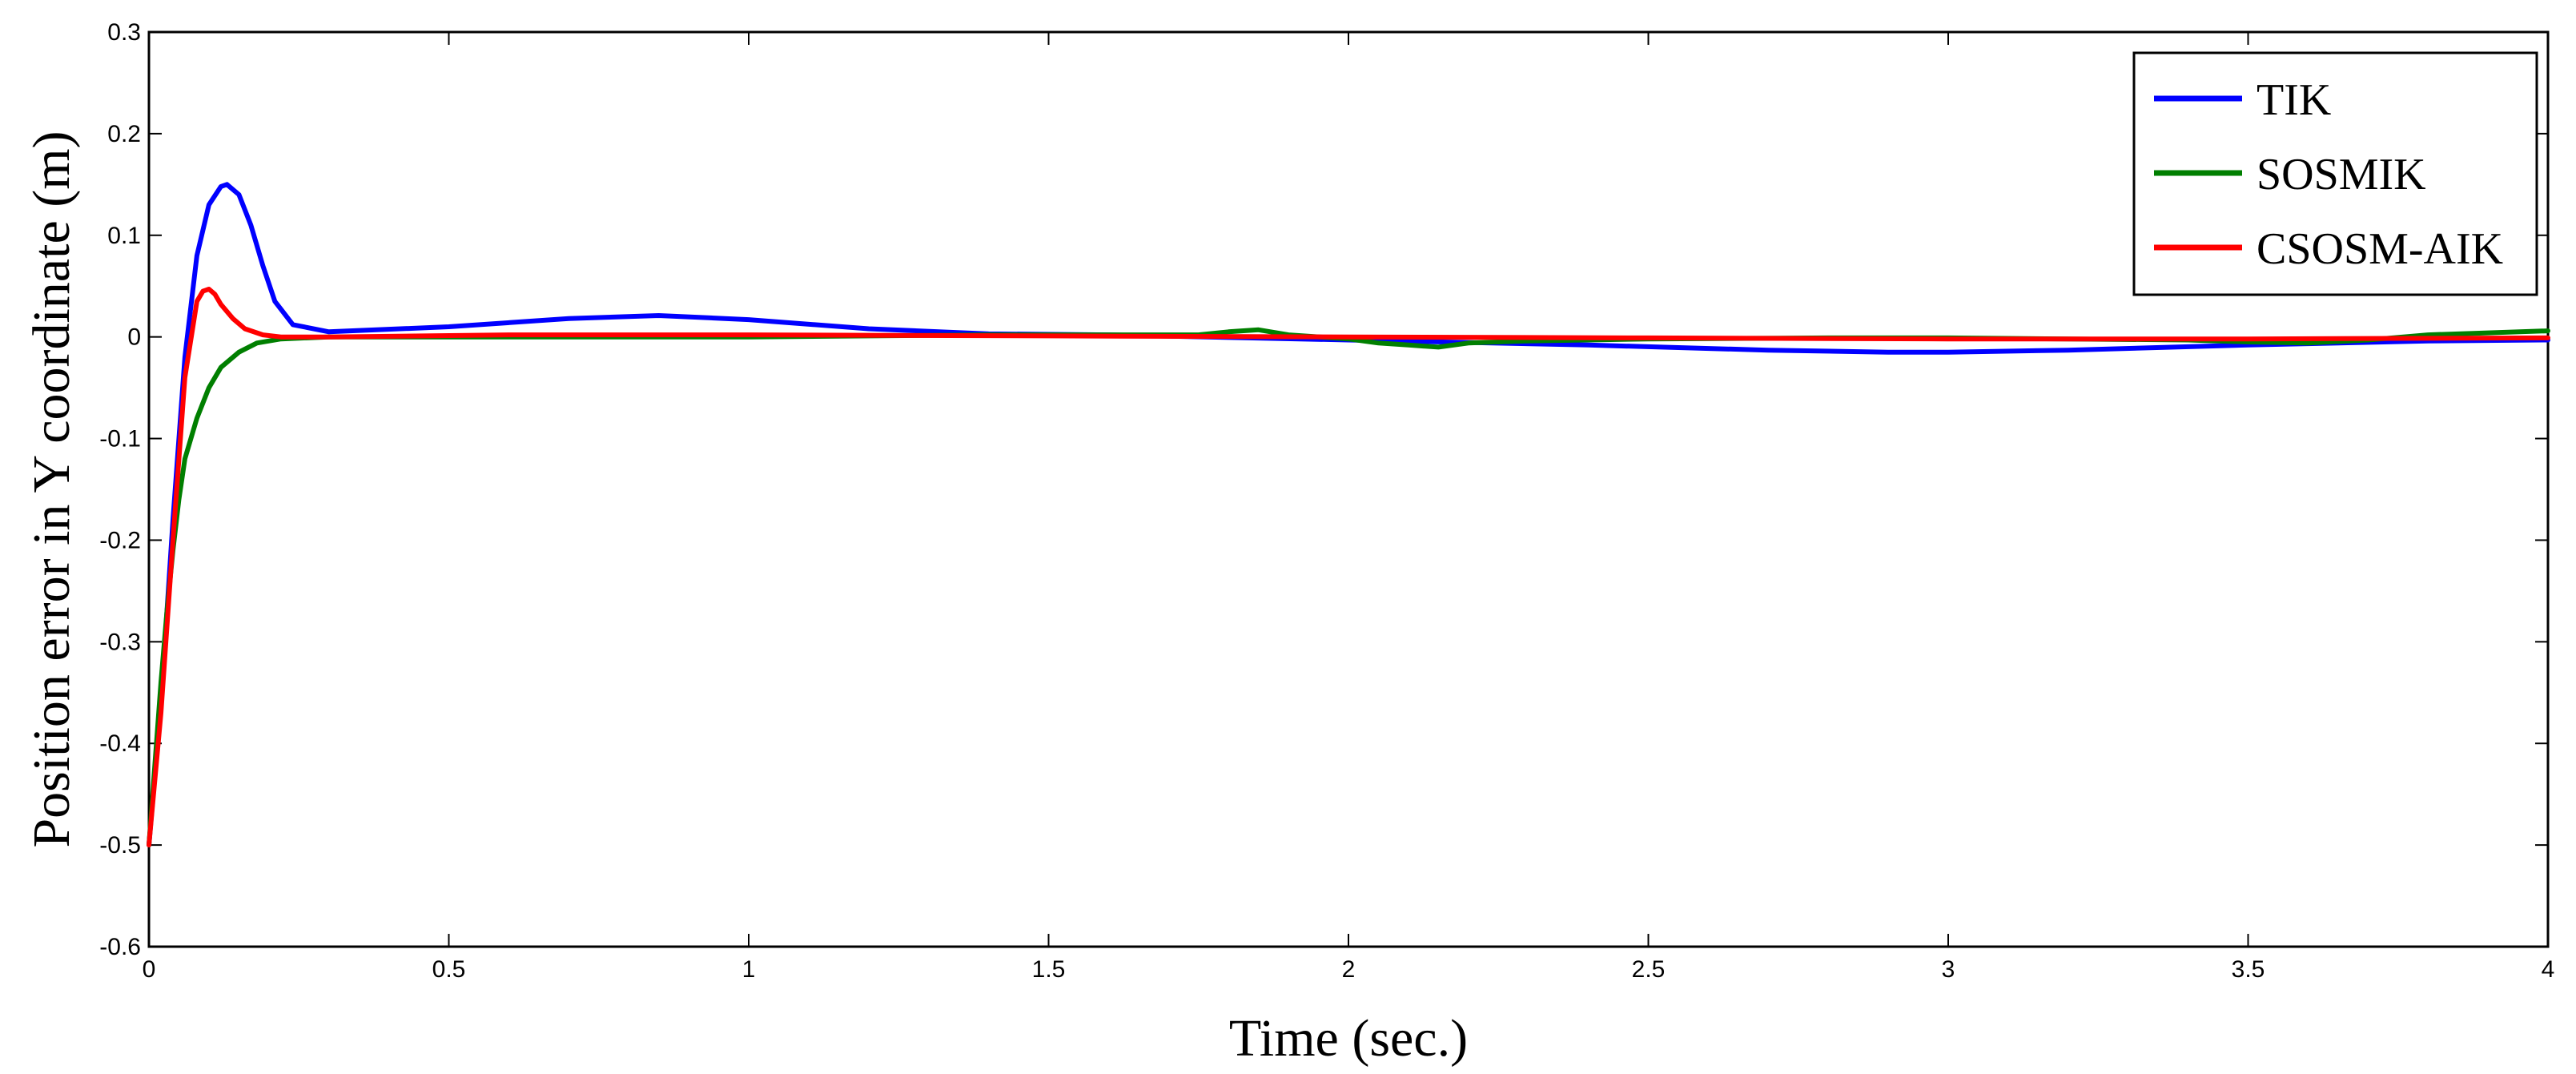 This screenshot has height=1074, width=2576. What do you see at coordinates (120, 947) in the screenshot?
I see `y-tick-label: -0.6` at bounding box center [120, 947].